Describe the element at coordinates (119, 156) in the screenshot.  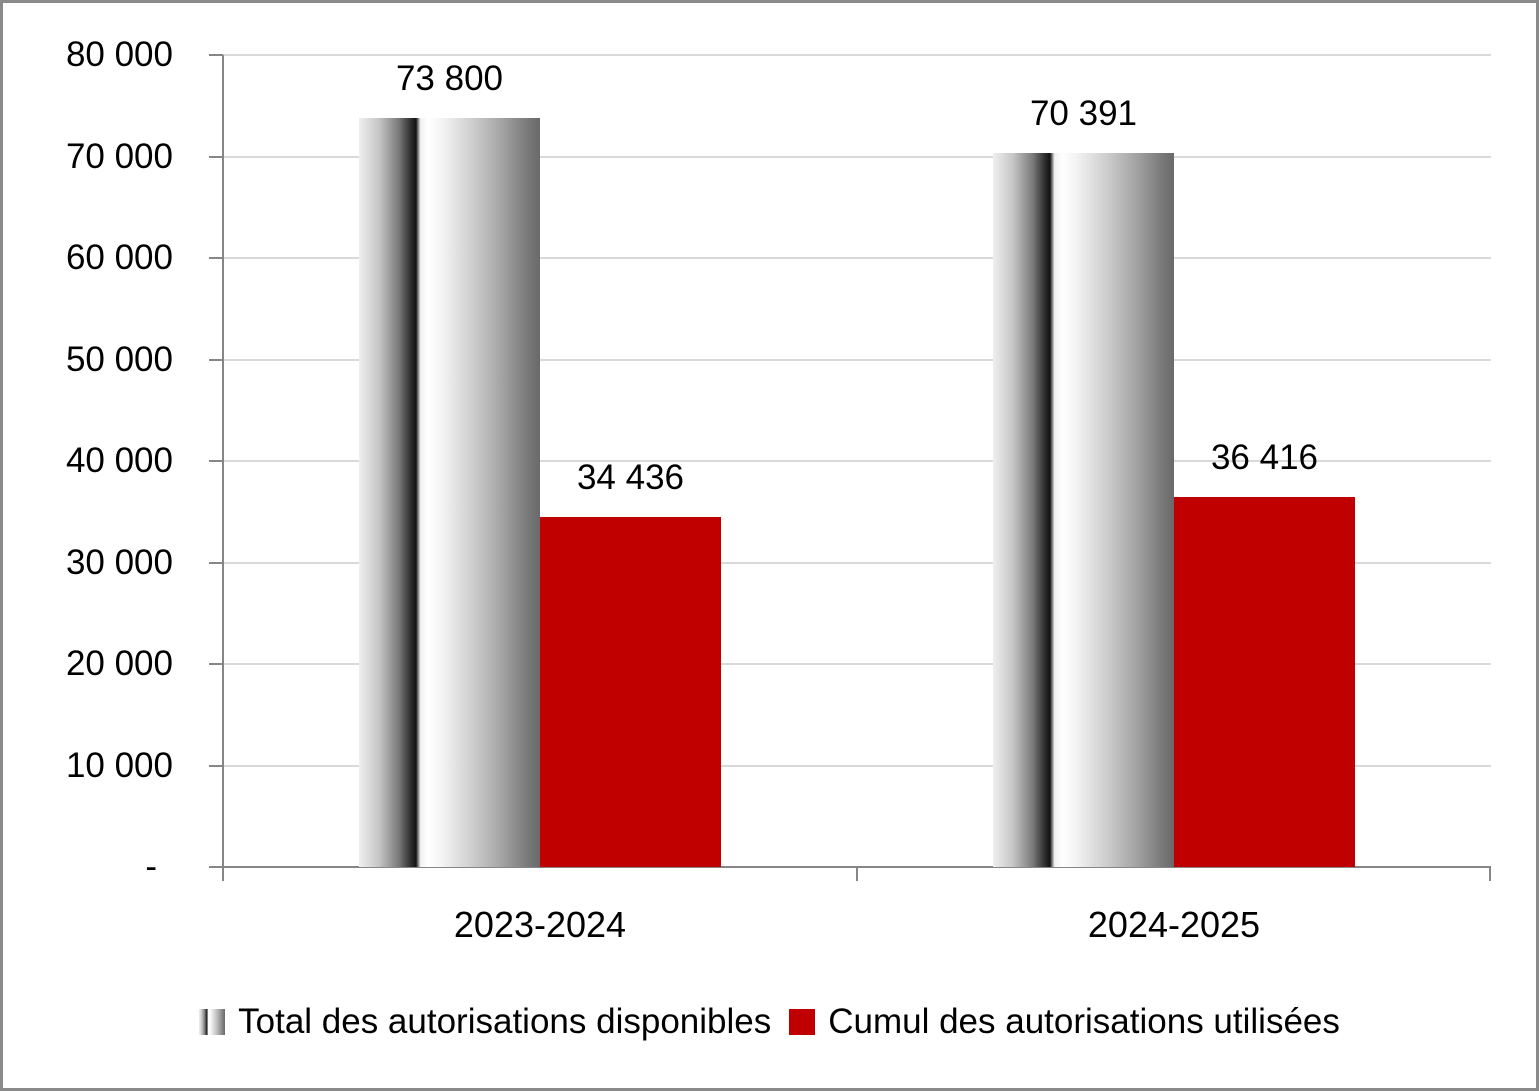
I see `y-axis-label: 70 000` at that location.